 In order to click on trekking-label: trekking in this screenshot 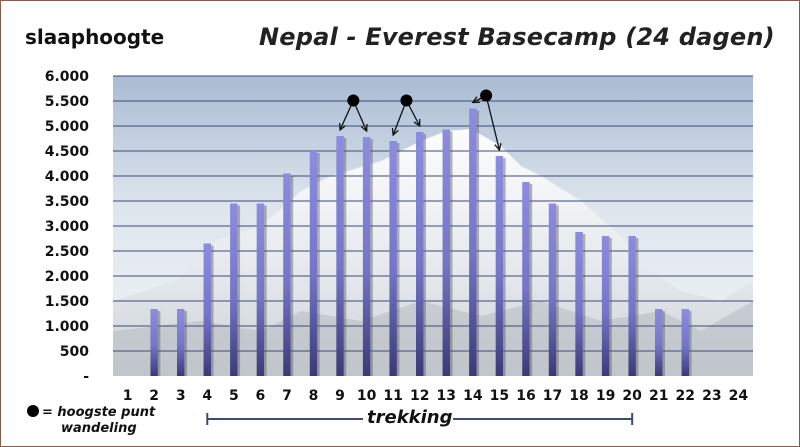, I will do `click(410, 417)`.